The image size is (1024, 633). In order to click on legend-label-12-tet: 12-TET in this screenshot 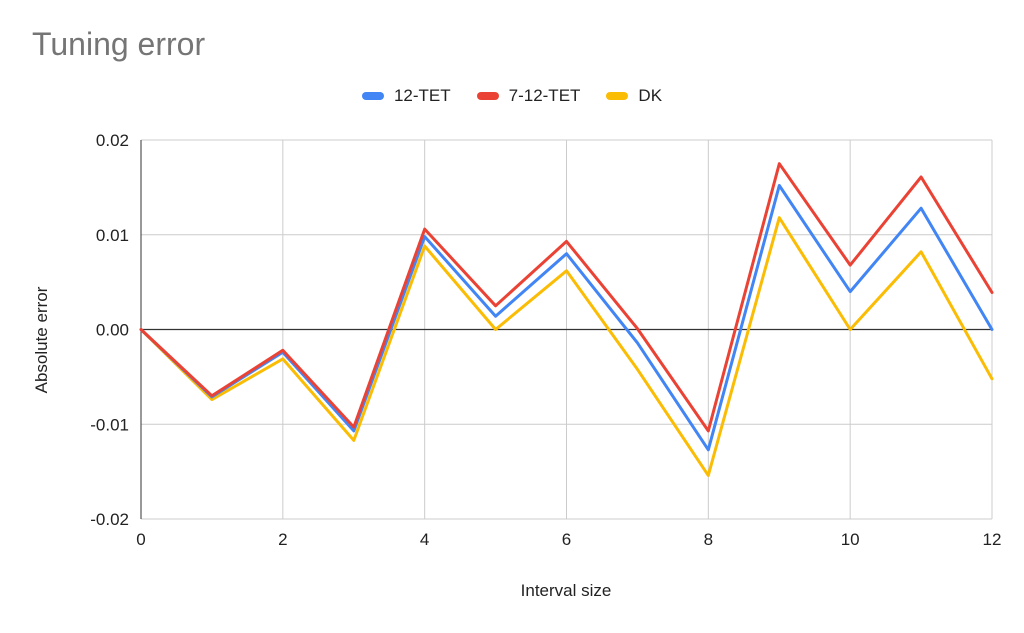, I will do `click(422, 95)`.